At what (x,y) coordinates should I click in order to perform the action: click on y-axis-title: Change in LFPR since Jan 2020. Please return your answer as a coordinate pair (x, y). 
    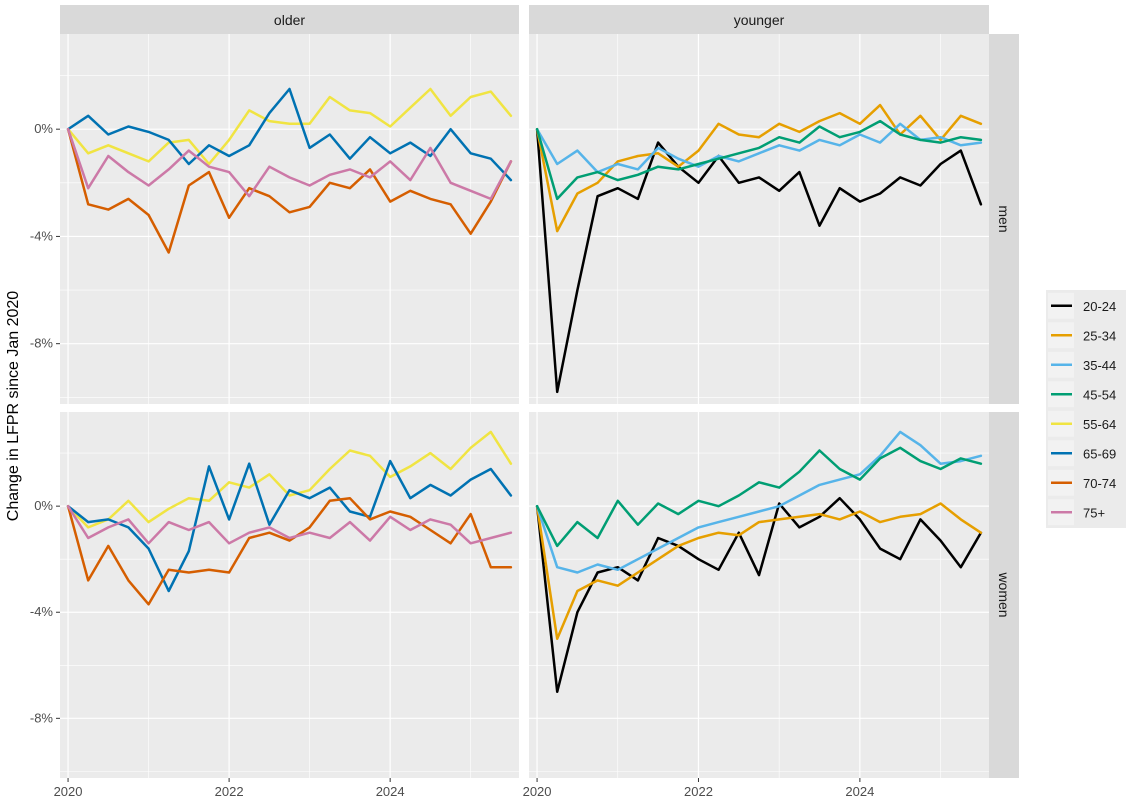
    Looking at the image, I should click on (13, 406).